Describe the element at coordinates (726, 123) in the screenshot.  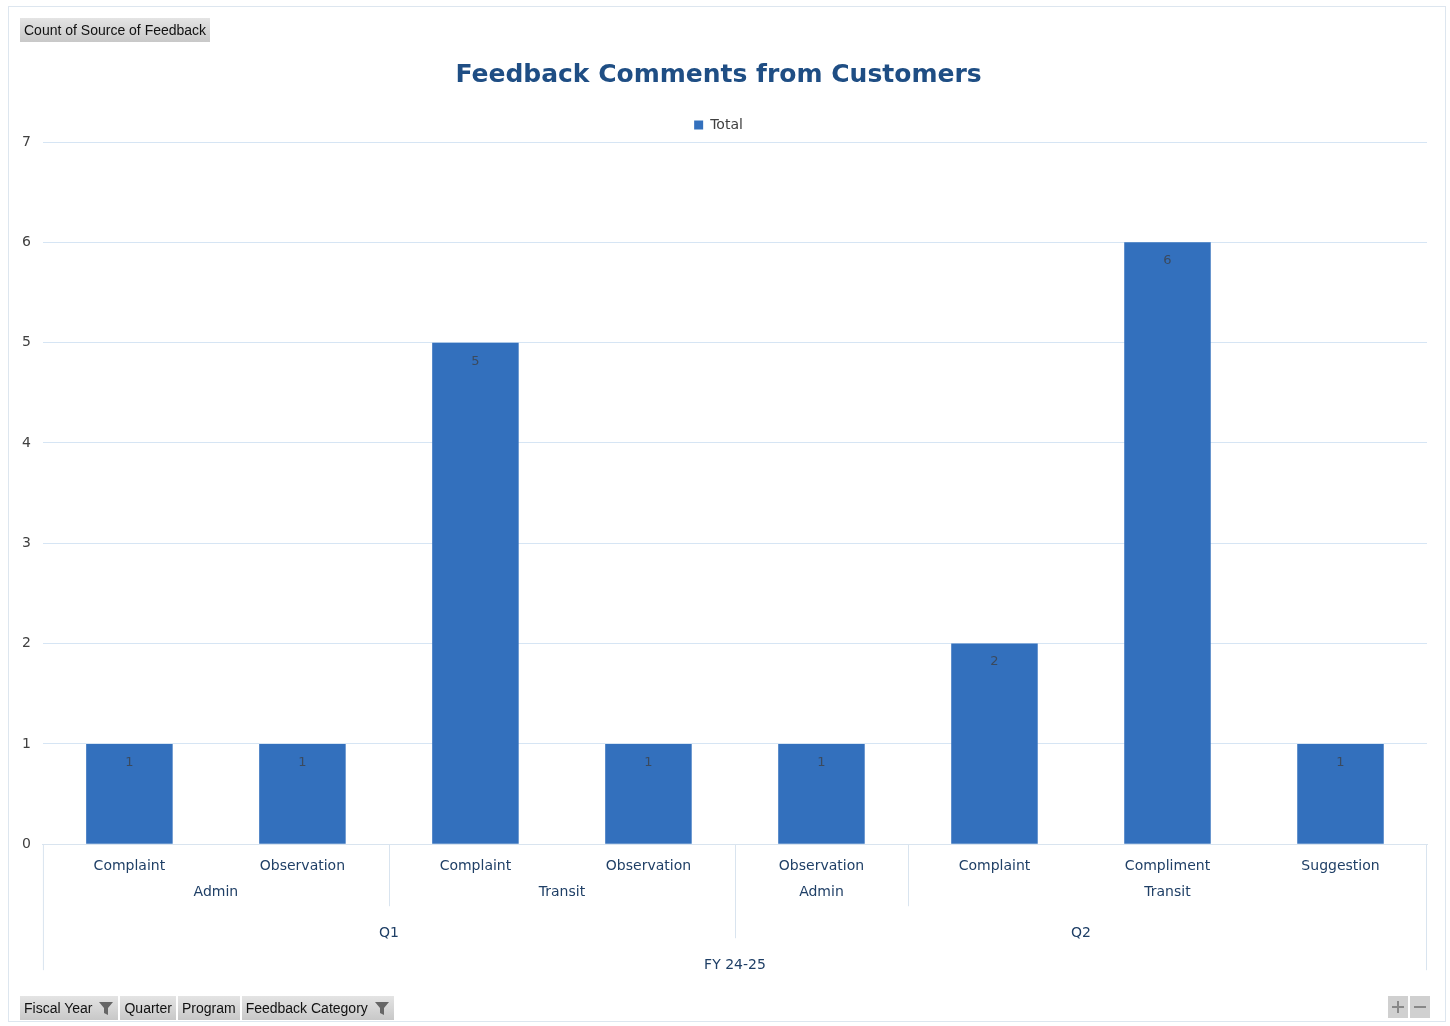
I see `legend-label: Total` at that location.